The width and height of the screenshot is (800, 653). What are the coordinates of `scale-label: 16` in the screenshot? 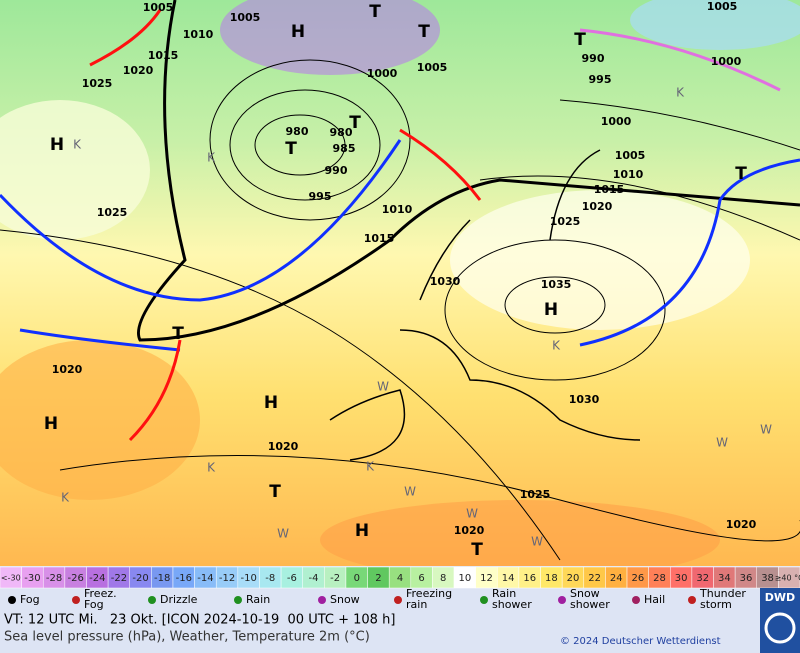 It's located at (529, 578).